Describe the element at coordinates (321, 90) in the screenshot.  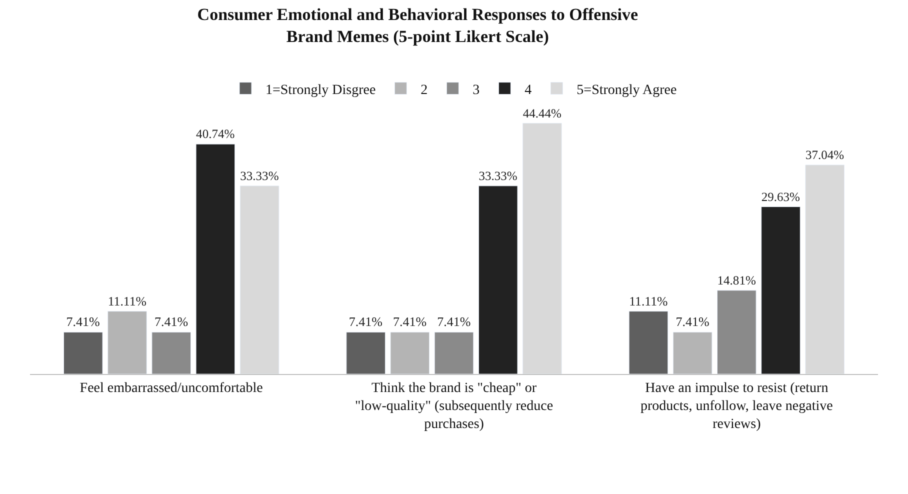
I see `legend-label: 1=Strongly Disgree` at that location.